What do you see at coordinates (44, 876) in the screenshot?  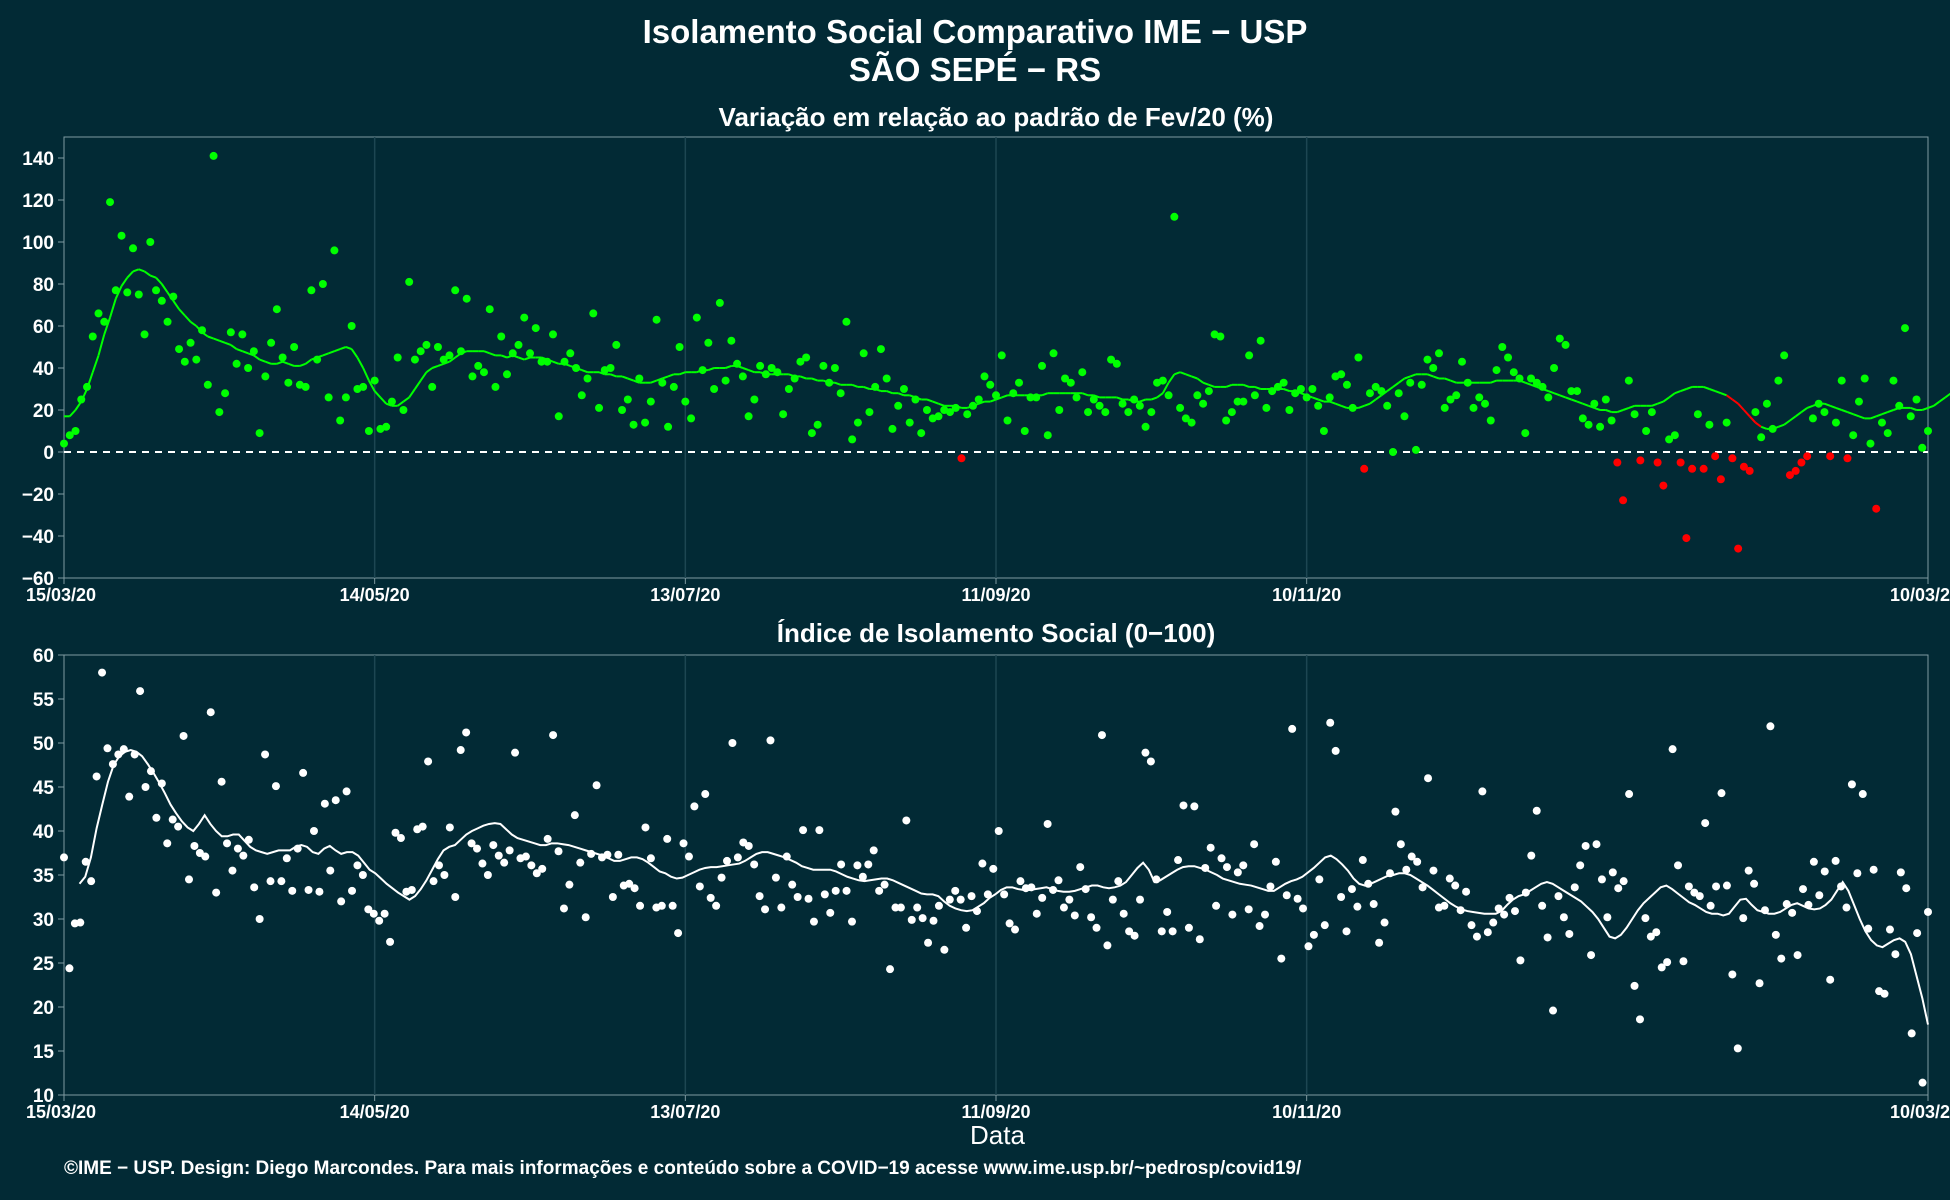 I see `p2-y-tick-label: 35` at bounding box center [44, 876].